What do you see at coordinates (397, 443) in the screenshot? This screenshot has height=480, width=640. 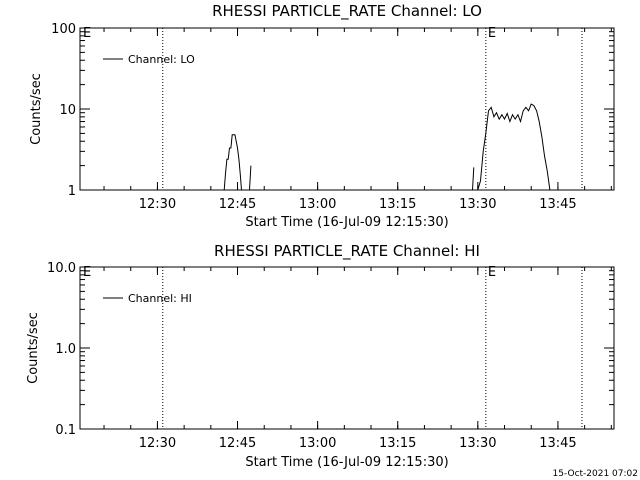 I see `panel-hi-x-tick-label: 13:15` at bounding box center [397, 443].